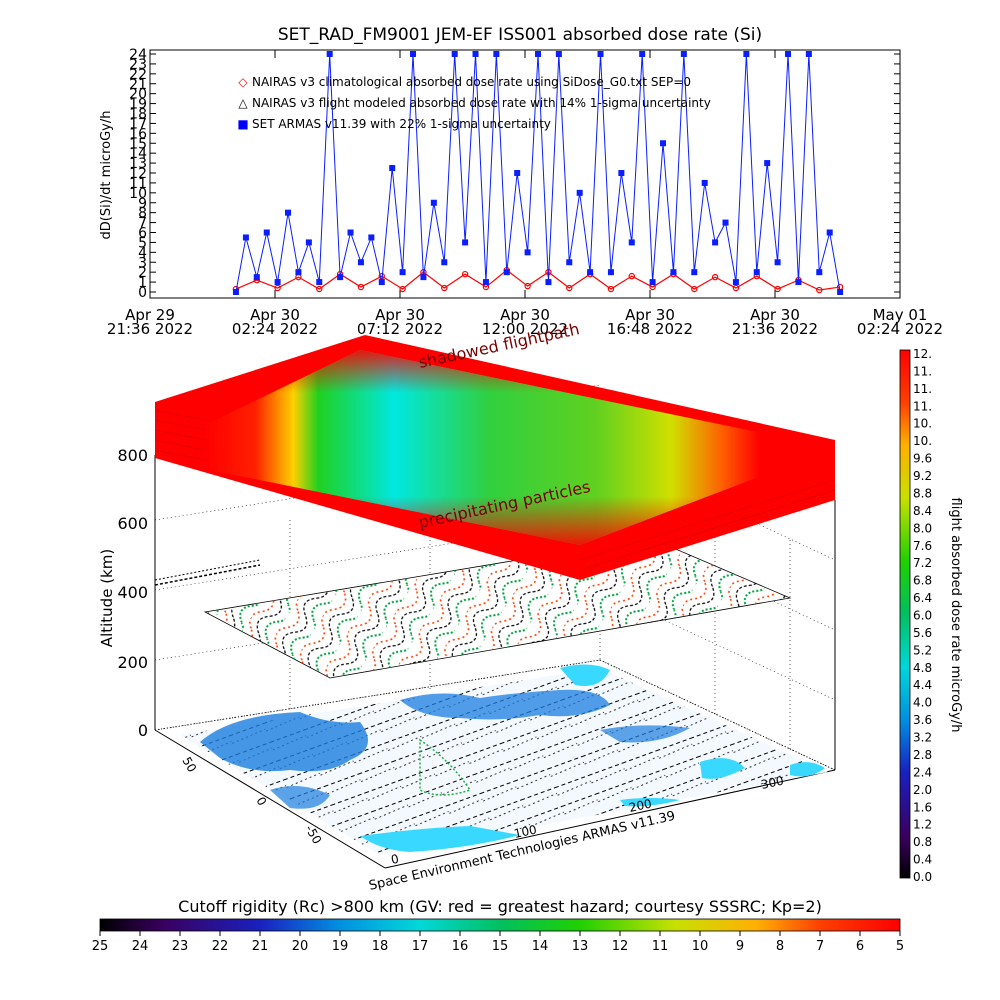 This screenshot has width=1000, height=1000. I want to click on rigidity-tick-labels: 25 24 23 22 21 20 19 18 17 16 15 14 13 12 11 10 9 8 7 6 5, so click(498, 942).